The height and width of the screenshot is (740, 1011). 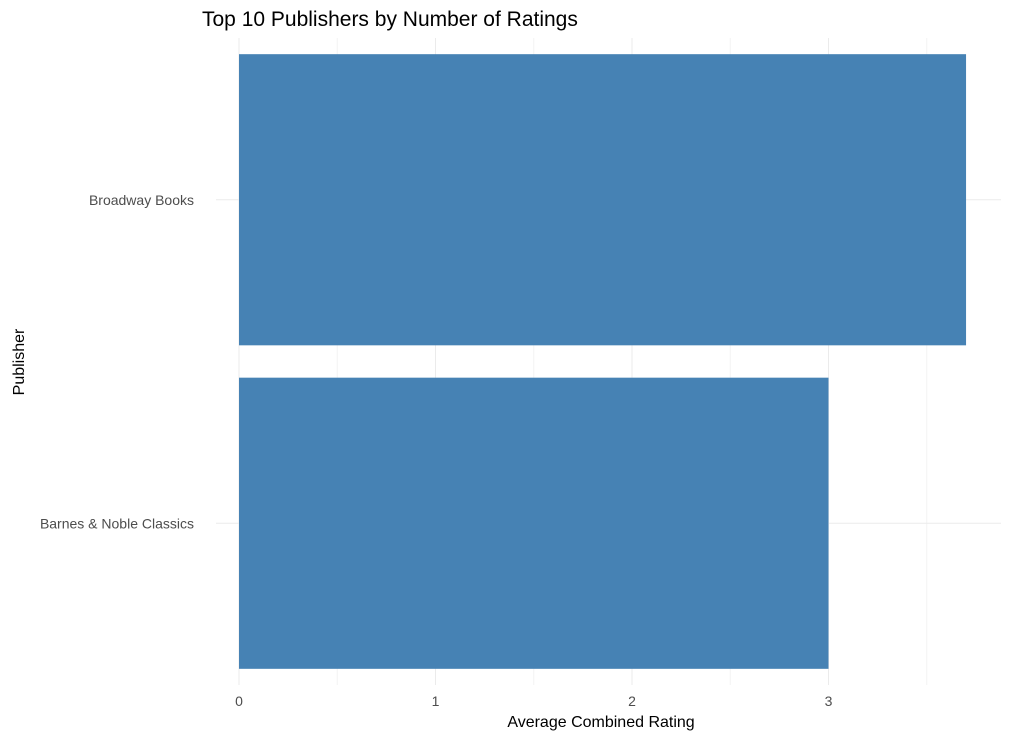 What do you see at coordinates (632, 701) in the screenshot?
I see `x-tick-label: 2` at bounding box center [632, 701].